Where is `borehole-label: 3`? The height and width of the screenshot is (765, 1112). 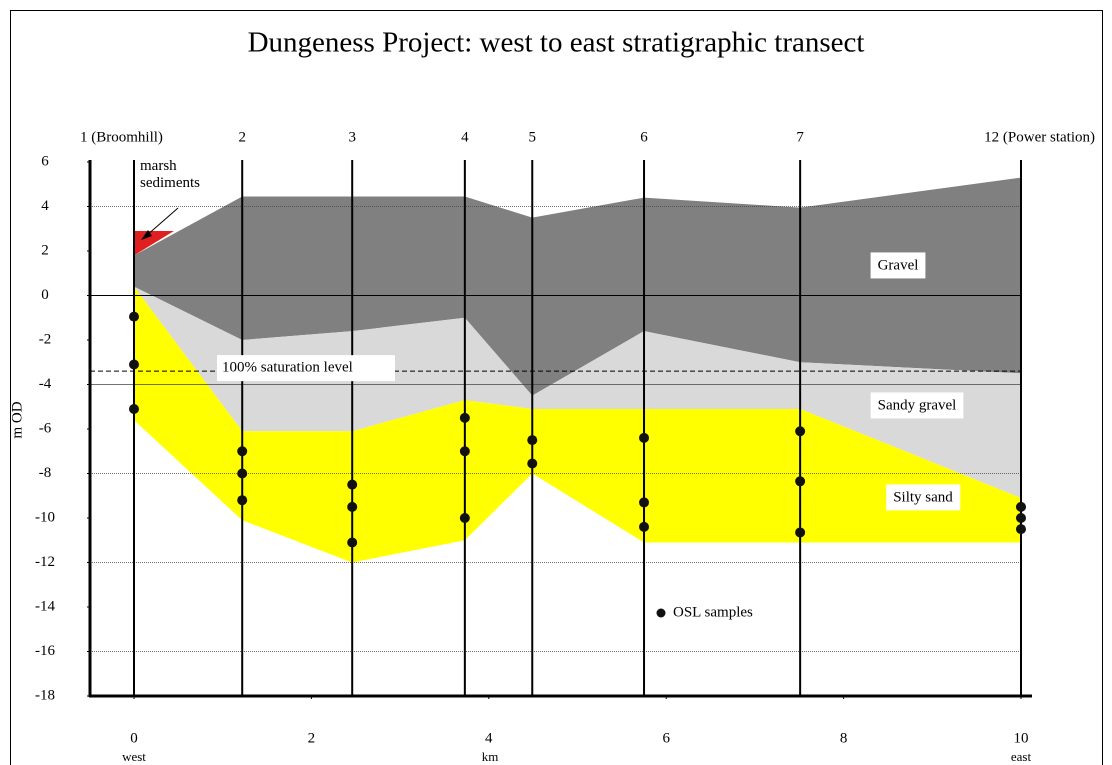
borehole-label: 3 is located at coordinates (352, 137).